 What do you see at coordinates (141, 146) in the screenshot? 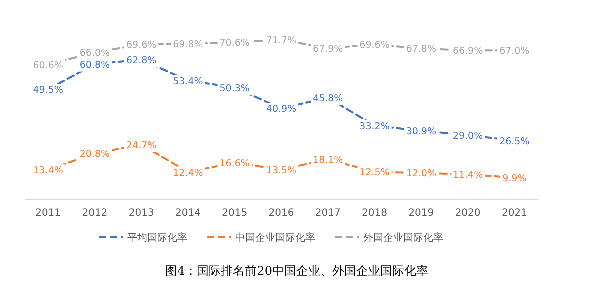
I see `data-label: 24.7%` at bounding box center [141, 146].